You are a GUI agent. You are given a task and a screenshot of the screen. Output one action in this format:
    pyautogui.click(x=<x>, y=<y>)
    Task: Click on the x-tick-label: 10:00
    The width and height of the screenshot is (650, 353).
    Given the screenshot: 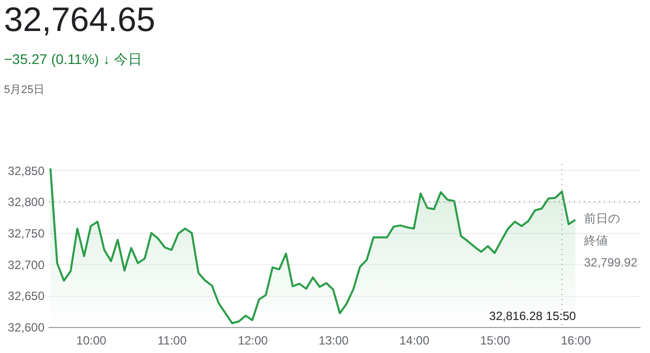 What is the action you would take?
    pyautogui.click(x=91, y=341)
    